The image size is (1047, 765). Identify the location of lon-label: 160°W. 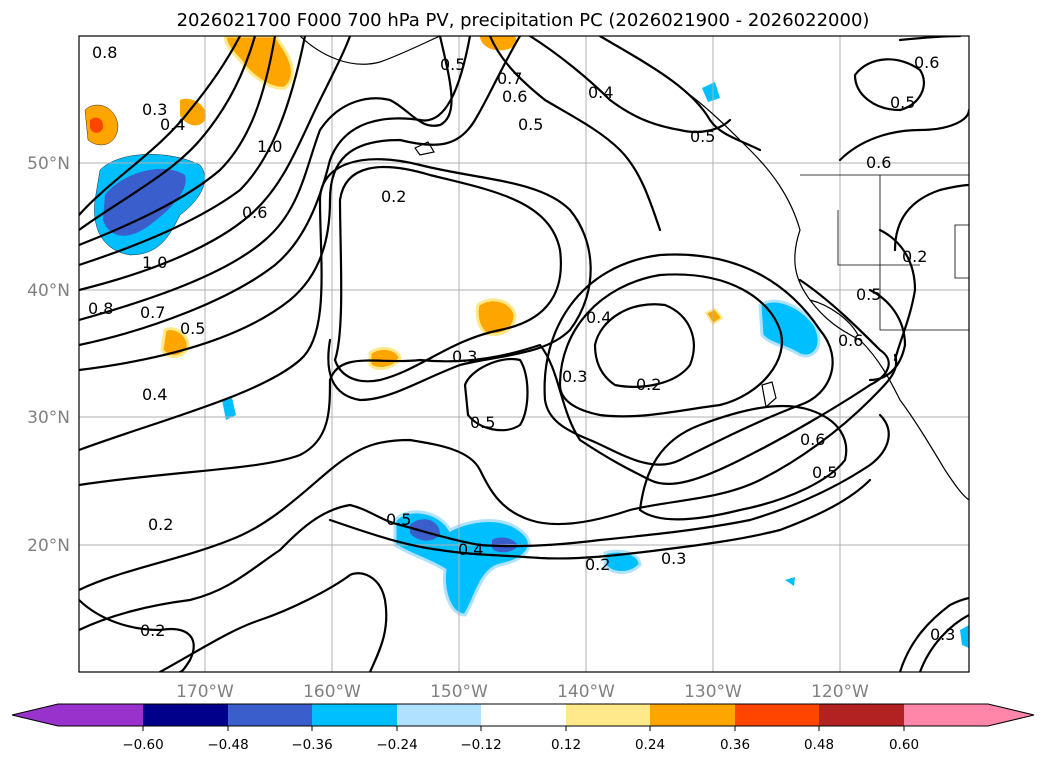
(332, 692).